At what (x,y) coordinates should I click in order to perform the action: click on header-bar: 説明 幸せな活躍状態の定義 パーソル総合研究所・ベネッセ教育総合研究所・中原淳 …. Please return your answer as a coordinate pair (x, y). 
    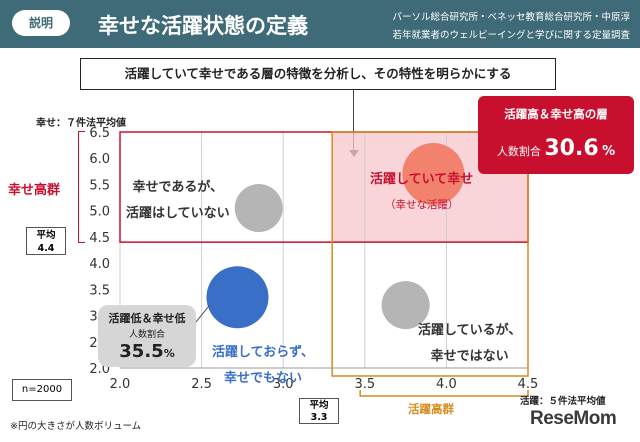
    Looking at the image, I should click on (320, 24).